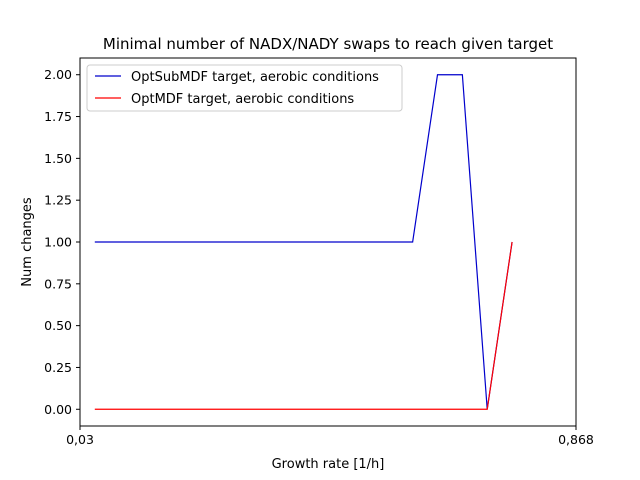 This screenshot has width=640, height=480. Describe the element at coordinates (242, 99) in the screenshot. I see `legend-label-2: OptMDF target, aerobic conditions` at that location.